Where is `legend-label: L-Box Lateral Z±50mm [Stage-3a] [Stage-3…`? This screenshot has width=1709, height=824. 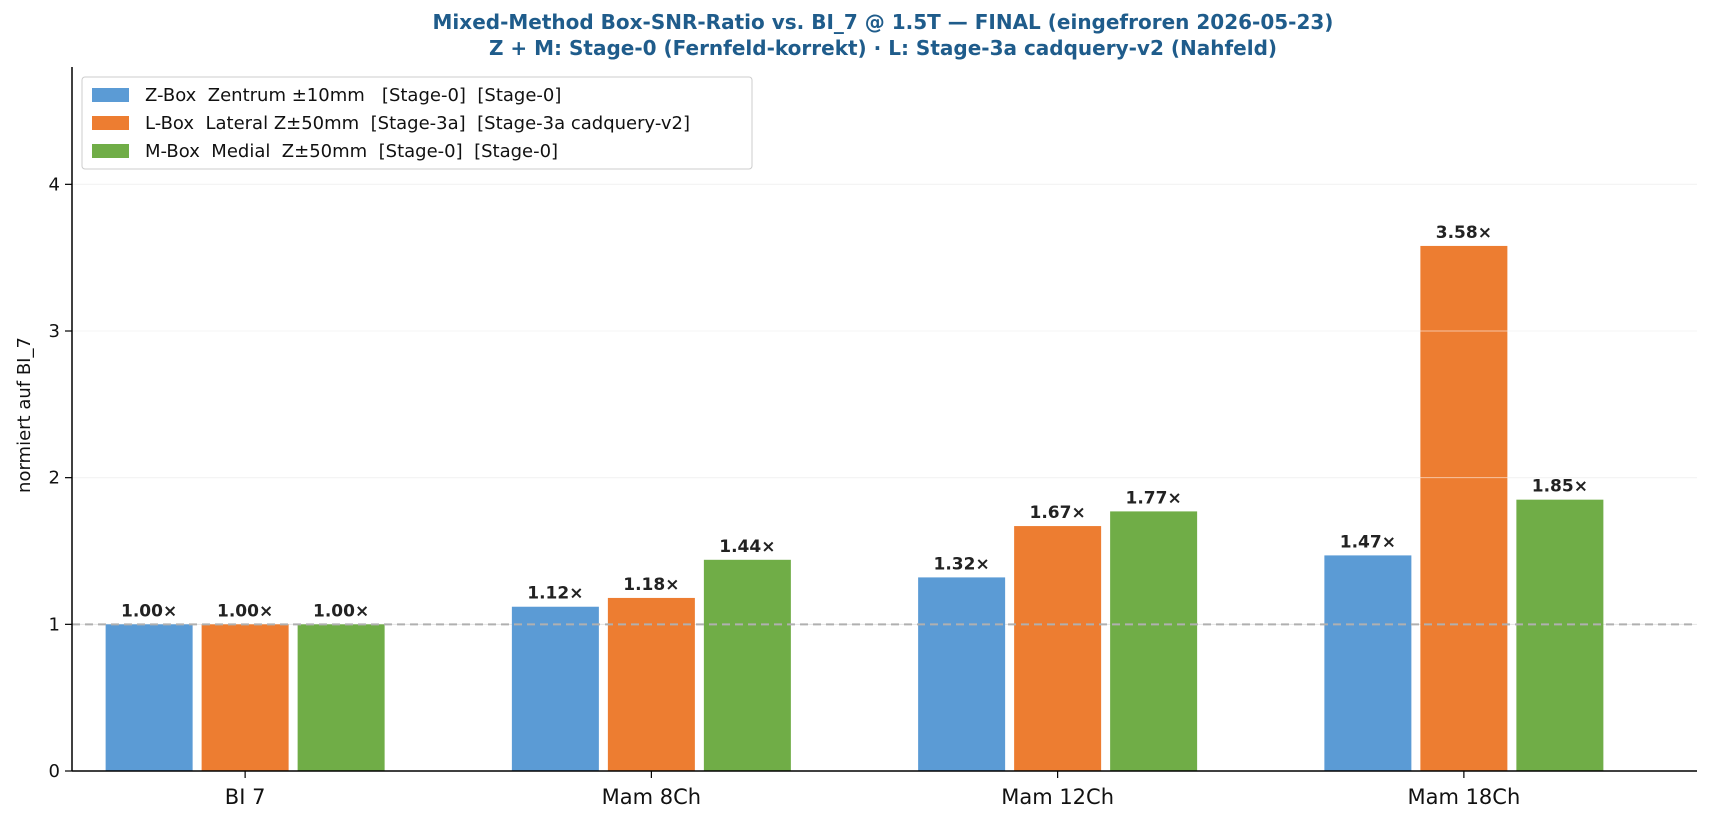 legend-label: L-Box Lateral Z±50mm [Stage-3a] [Stage-3… is located at coordinates (417, 123).